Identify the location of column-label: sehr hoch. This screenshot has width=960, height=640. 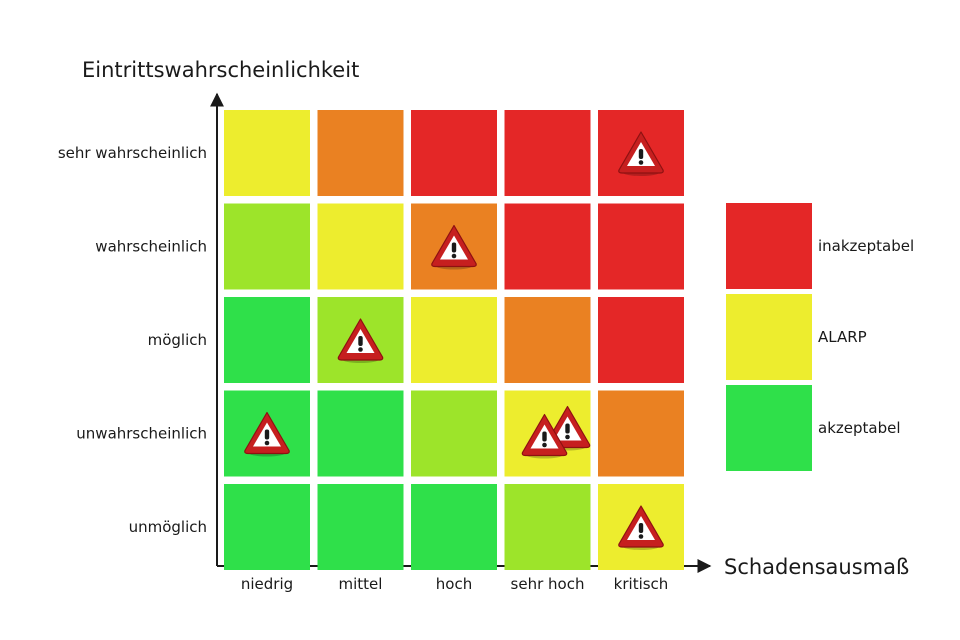
(548, 584).